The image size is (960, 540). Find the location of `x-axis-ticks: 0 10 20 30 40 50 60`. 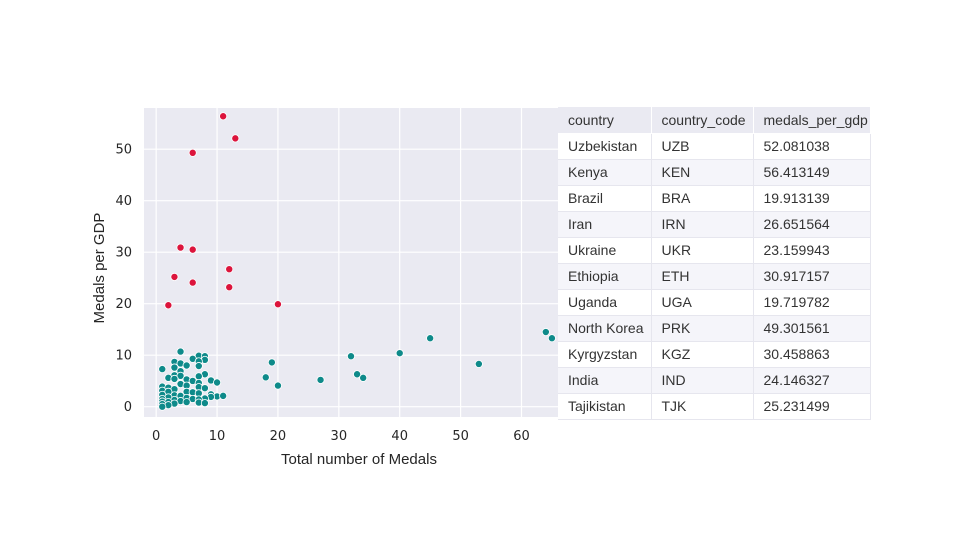

x-axis-ticks: 0 10 20 30 40 50 60 is located at coordinates (341, 436).